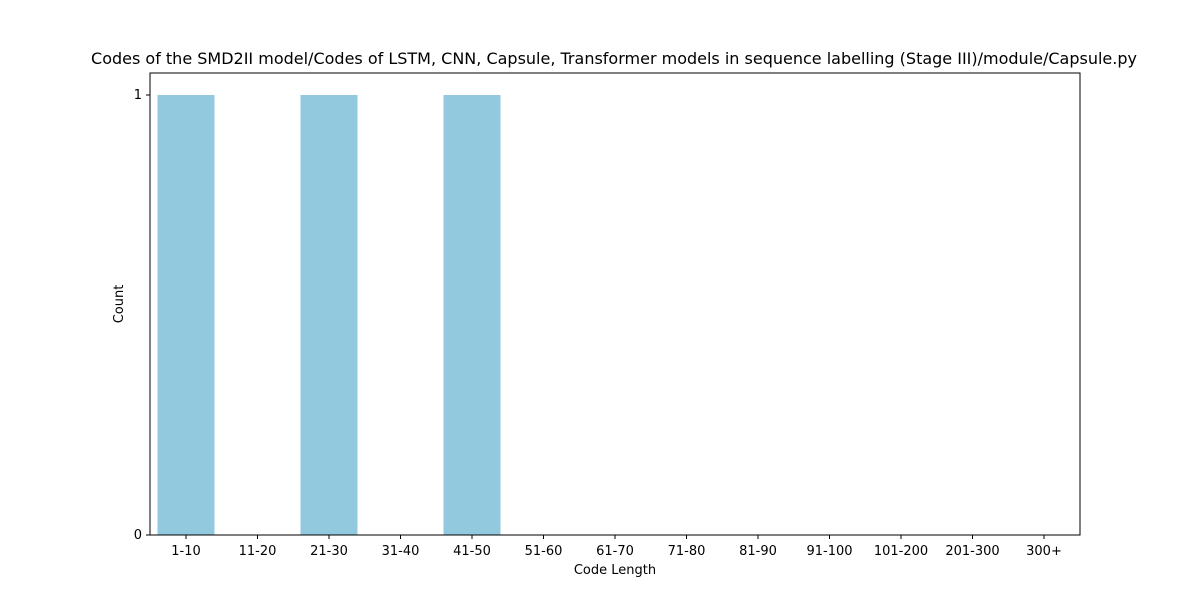 Image resolution: width=1200 pixels, height=600 pixels. I want to click on x-tick-label: 51-60, so click(544, 551).